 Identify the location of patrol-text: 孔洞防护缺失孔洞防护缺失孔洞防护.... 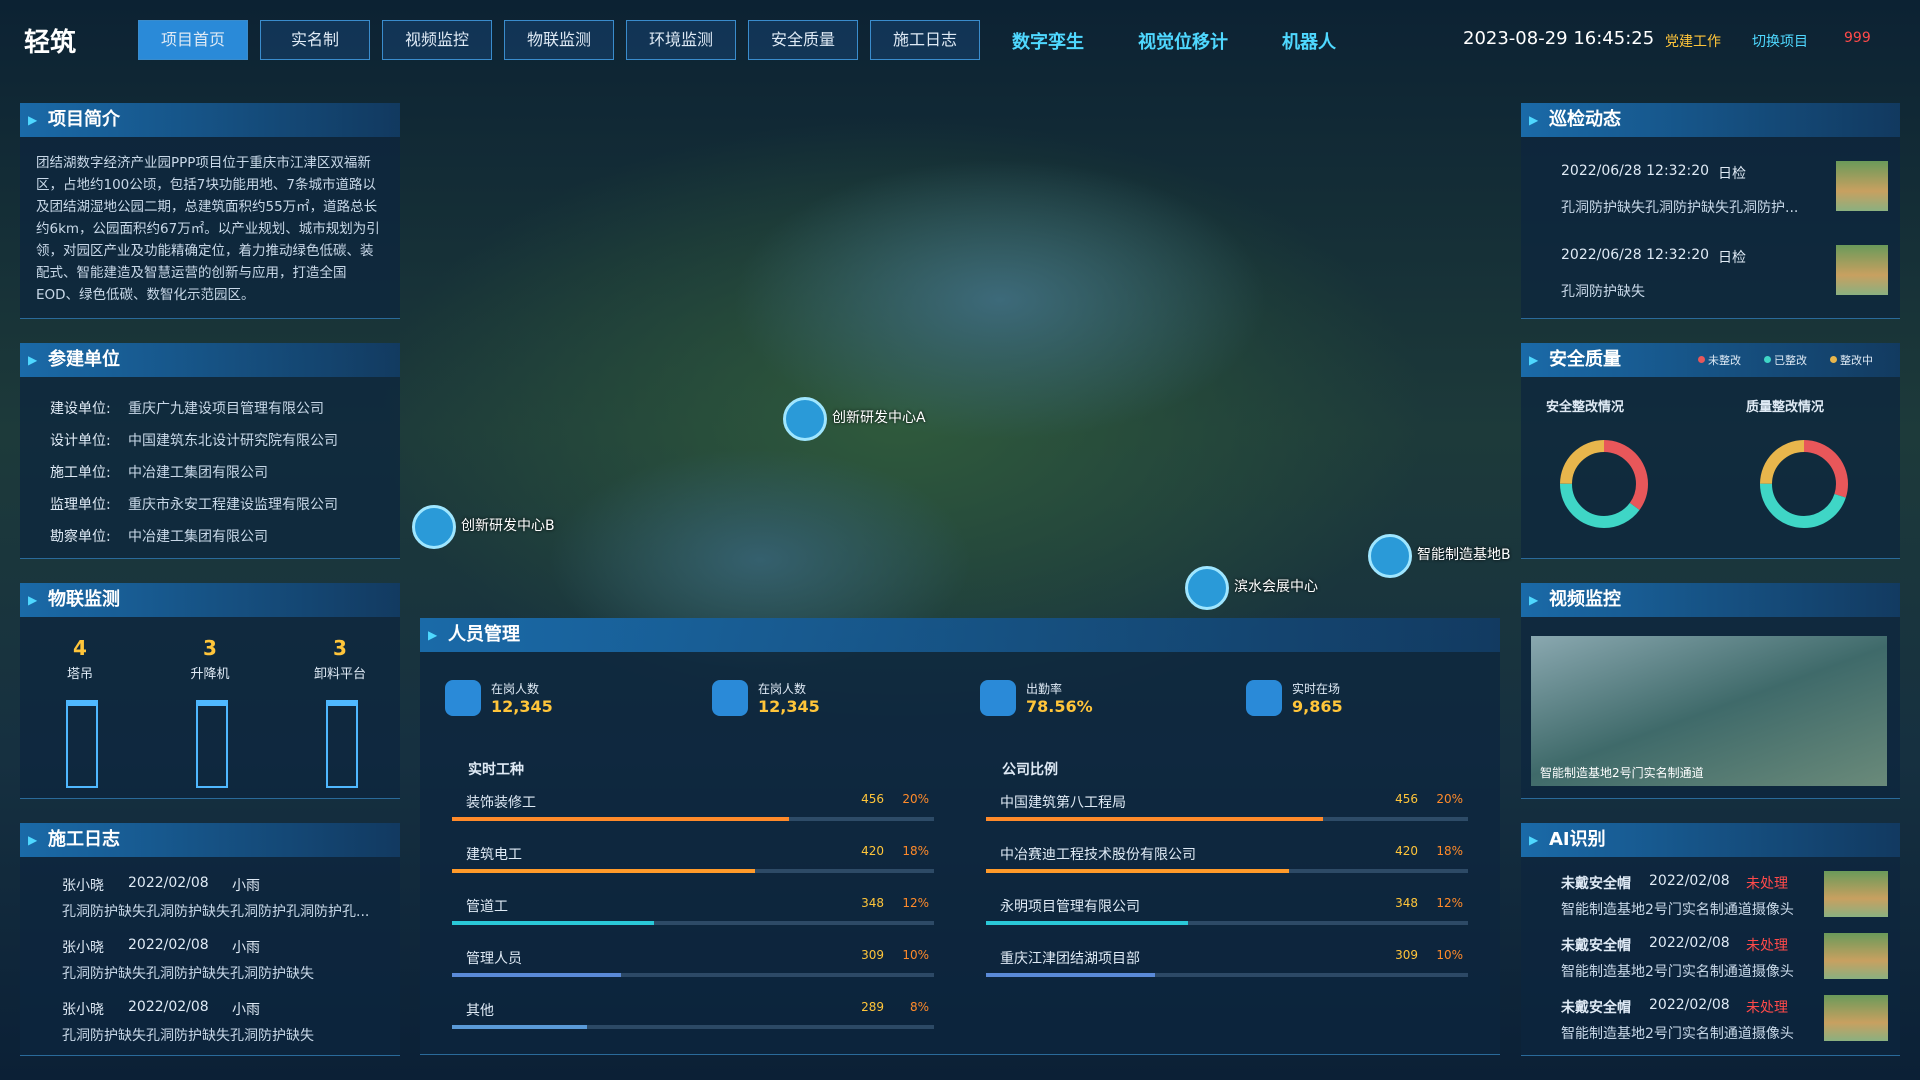
(1680, 208).